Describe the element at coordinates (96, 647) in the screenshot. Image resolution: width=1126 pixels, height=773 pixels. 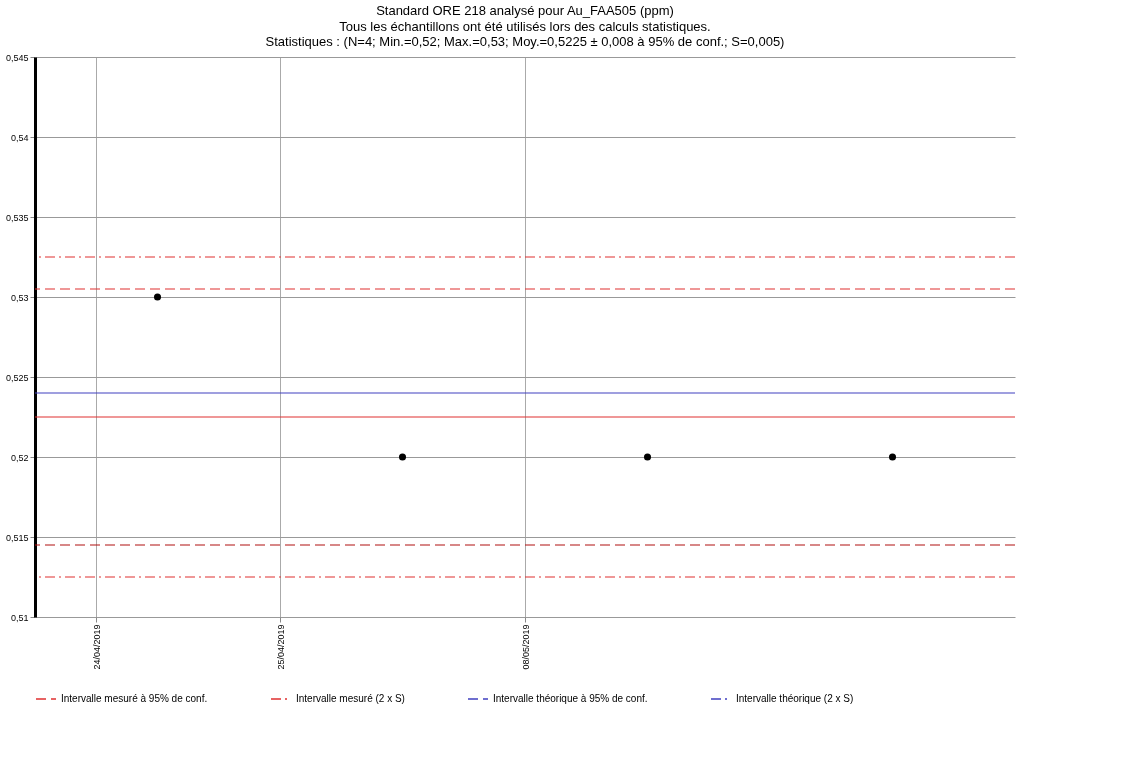
I see `x-tick-label: 24/04/2019` at that location.